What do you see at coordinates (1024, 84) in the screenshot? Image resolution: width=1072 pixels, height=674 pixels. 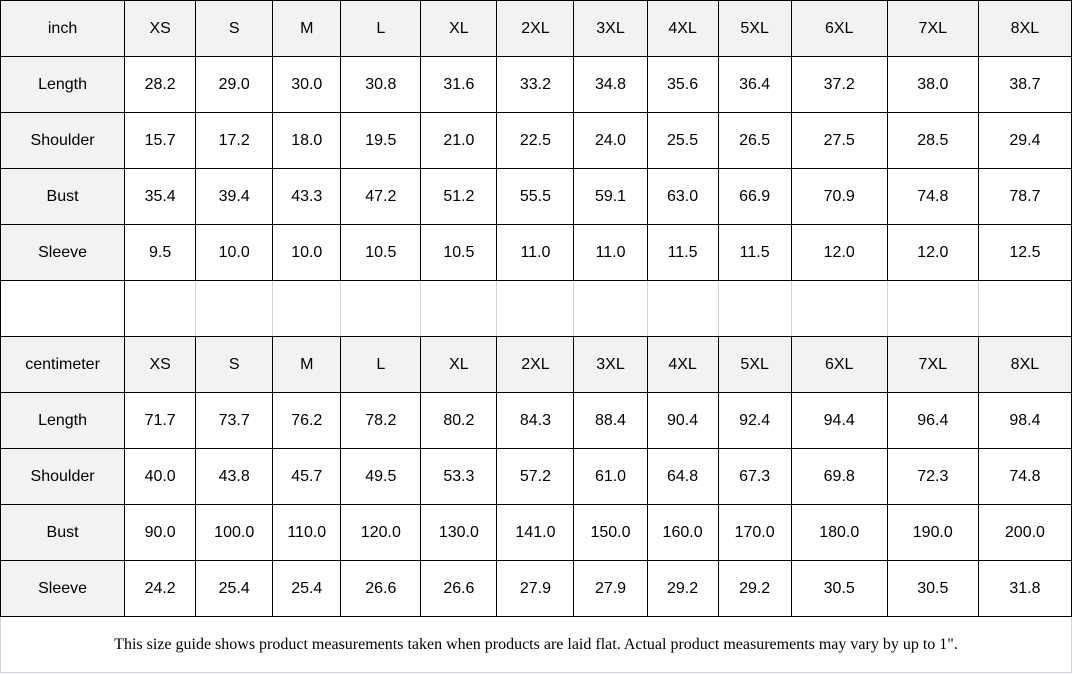 I see `value-cell: 38.7` at bounding box center [1024, 84].